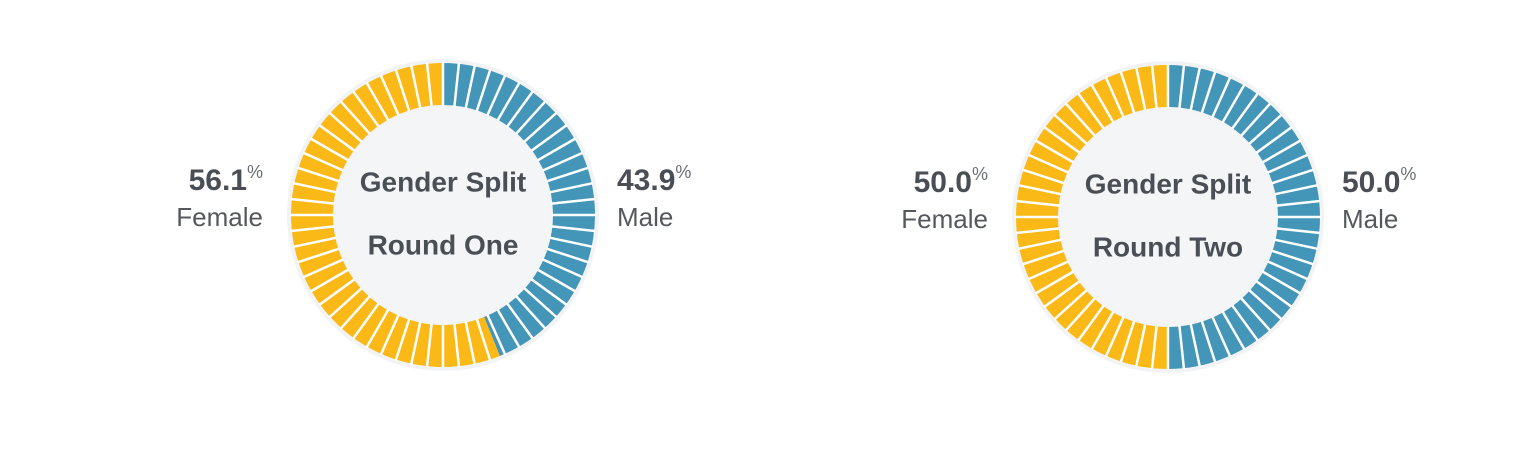  Describe the element at coordinates (1370, 219) in the screenshot. I see `category-label: Male` at that location.